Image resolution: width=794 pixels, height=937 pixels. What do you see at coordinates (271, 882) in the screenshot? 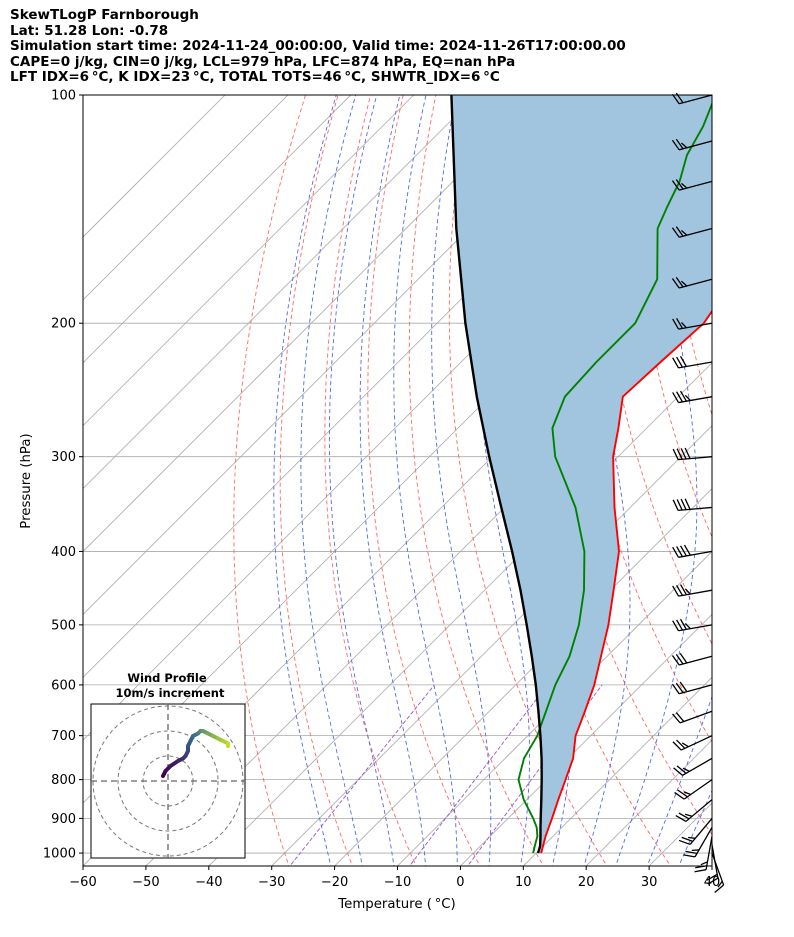
I see `x-tick-label: −30` at bounding box center [271, 882].